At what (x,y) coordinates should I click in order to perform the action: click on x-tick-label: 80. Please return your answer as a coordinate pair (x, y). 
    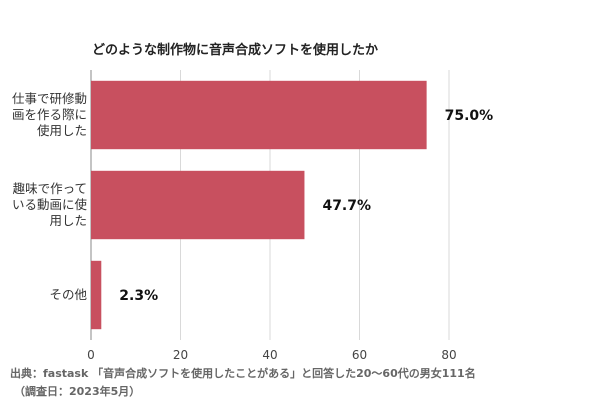
    Looking at the image, I should click on (448, 355).